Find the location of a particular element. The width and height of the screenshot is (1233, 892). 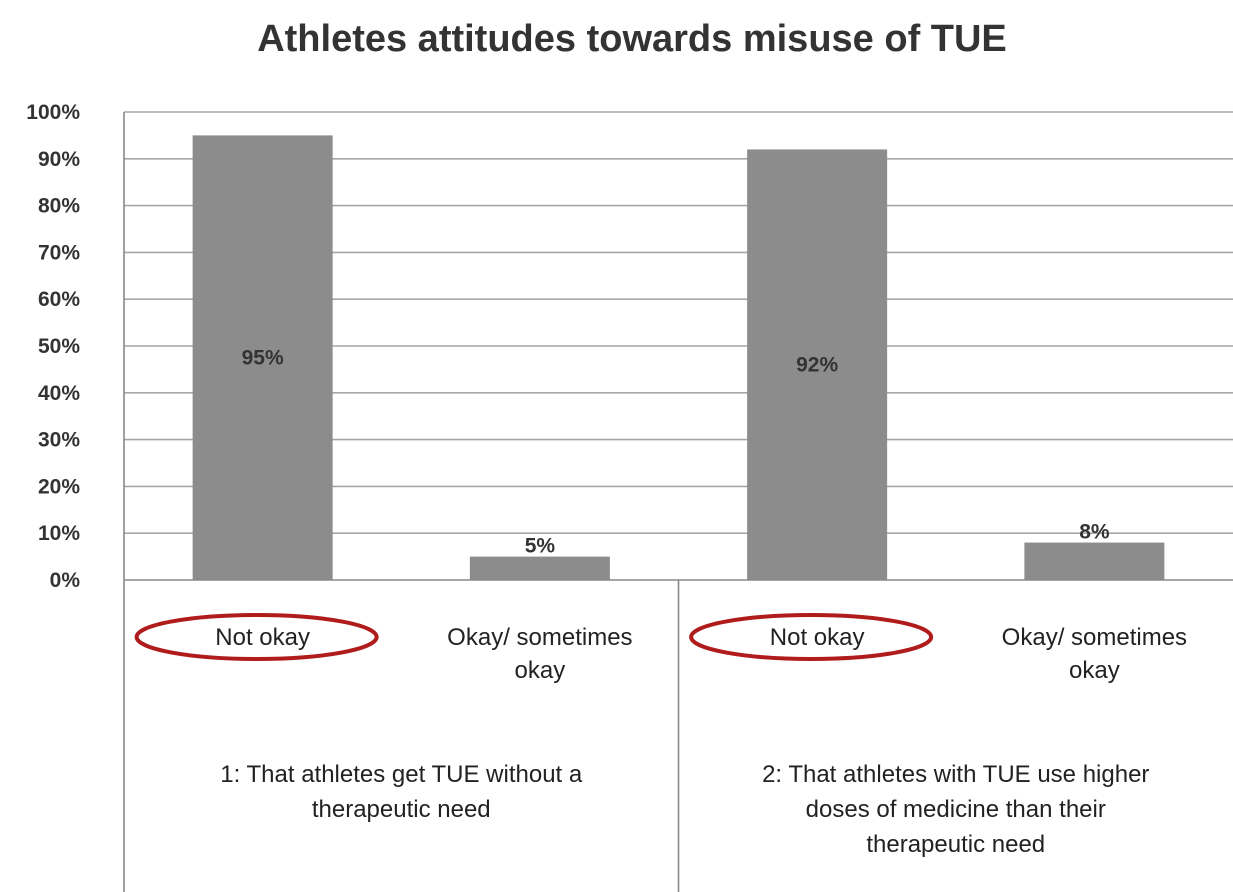

data-label: 8% is located at coordinates (1094, 532).